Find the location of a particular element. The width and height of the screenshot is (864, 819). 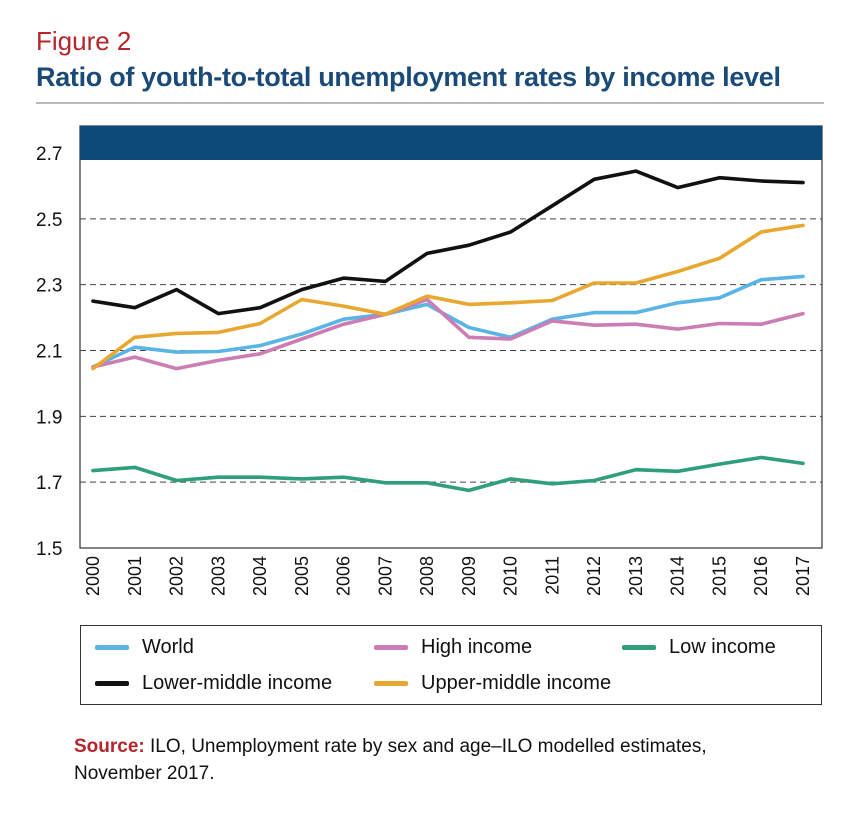

x-tick-label: 2017 is located at coordinates (803, 576).